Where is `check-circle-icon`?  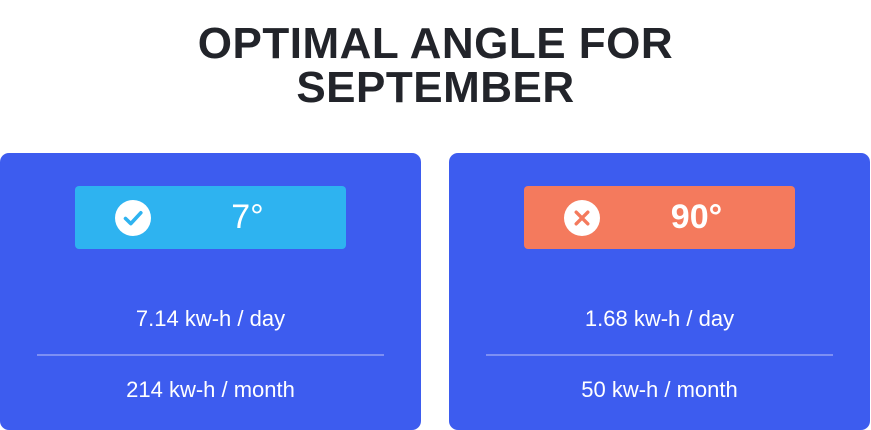 check-circle-icon is located at coordinates (133, 218).